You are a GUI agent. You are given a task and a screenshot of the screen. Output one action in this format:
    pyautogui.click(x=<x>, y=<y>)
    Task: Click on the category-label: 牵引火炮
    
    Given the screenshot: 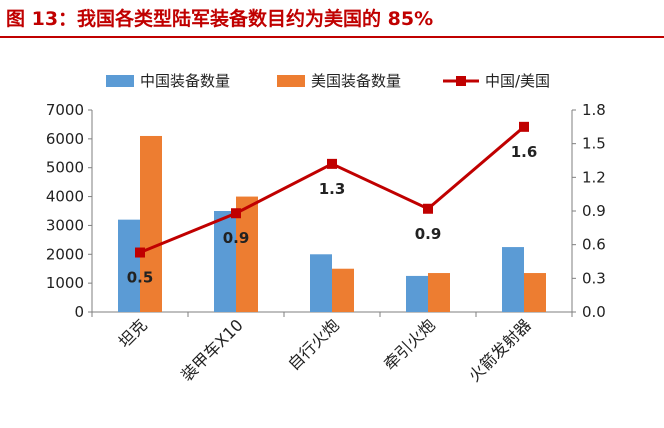 What is the action you would take?
    pyautogui.click(x=409, y=344)
    